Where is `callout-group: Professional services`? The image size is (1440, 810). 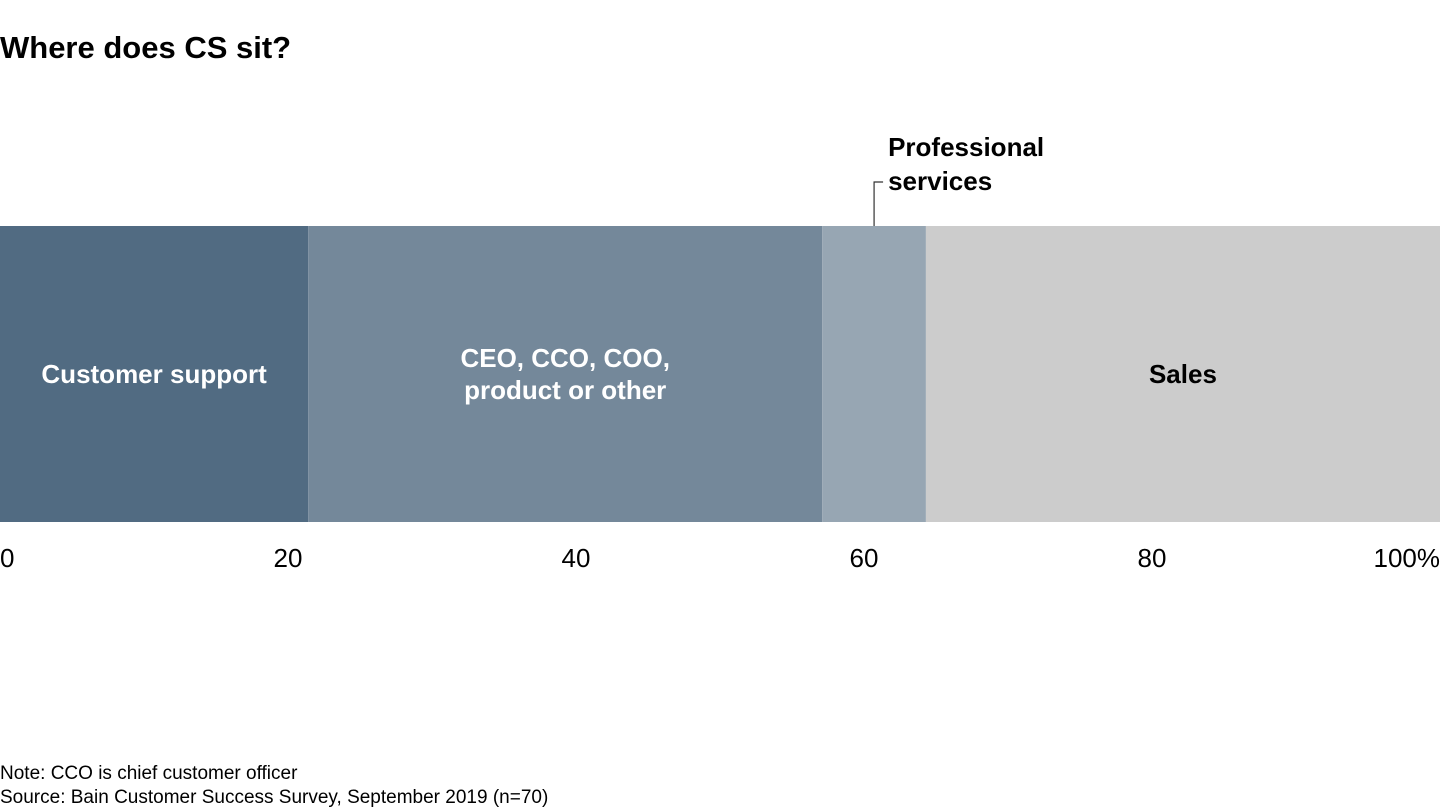 callout-group: Professional services is located at coordinates (958, 179).